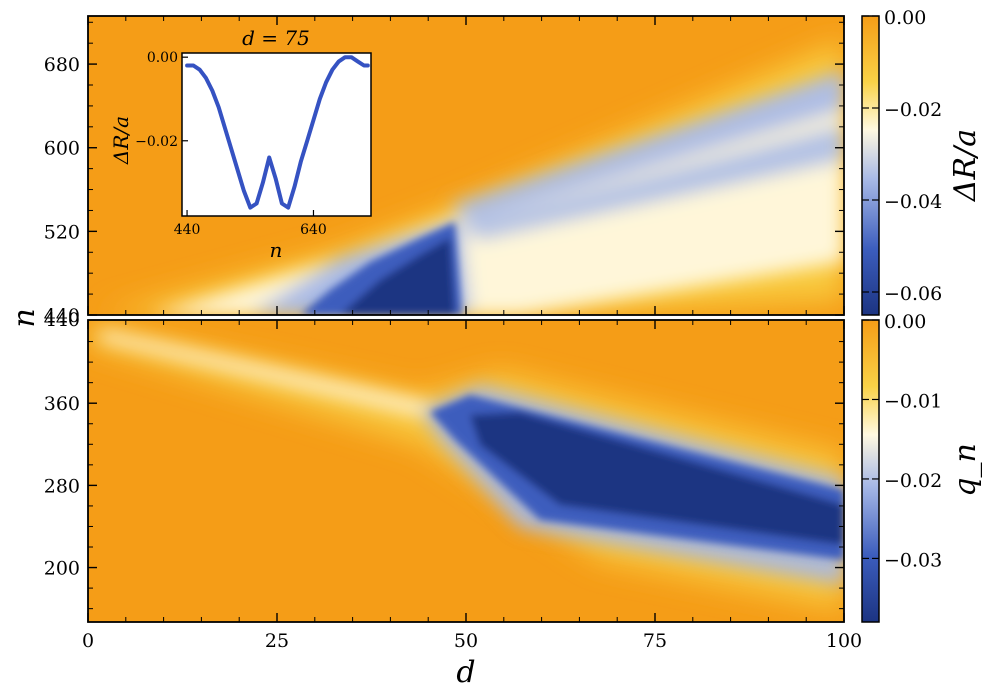 This screenshot has width=996, height=697. What do you see at coordinates (657, 478) in the screenshot?
I see `bottom-dip-core` at bounding box center [657, 478].